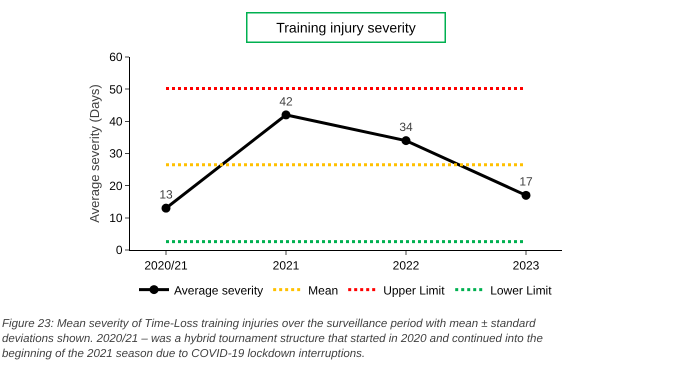 Image resolution: width=697 pixels, height=384 pixels. I want to click on legend-label: Average severity, so click(219, 290).